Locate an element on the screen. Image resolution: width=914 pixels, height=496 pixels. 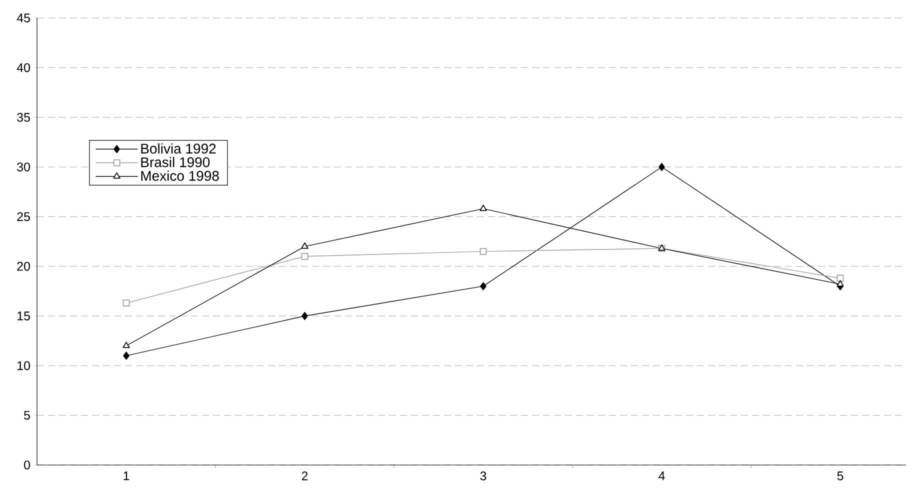
y-tick-label: 5 is located at coordinates (27, 415).